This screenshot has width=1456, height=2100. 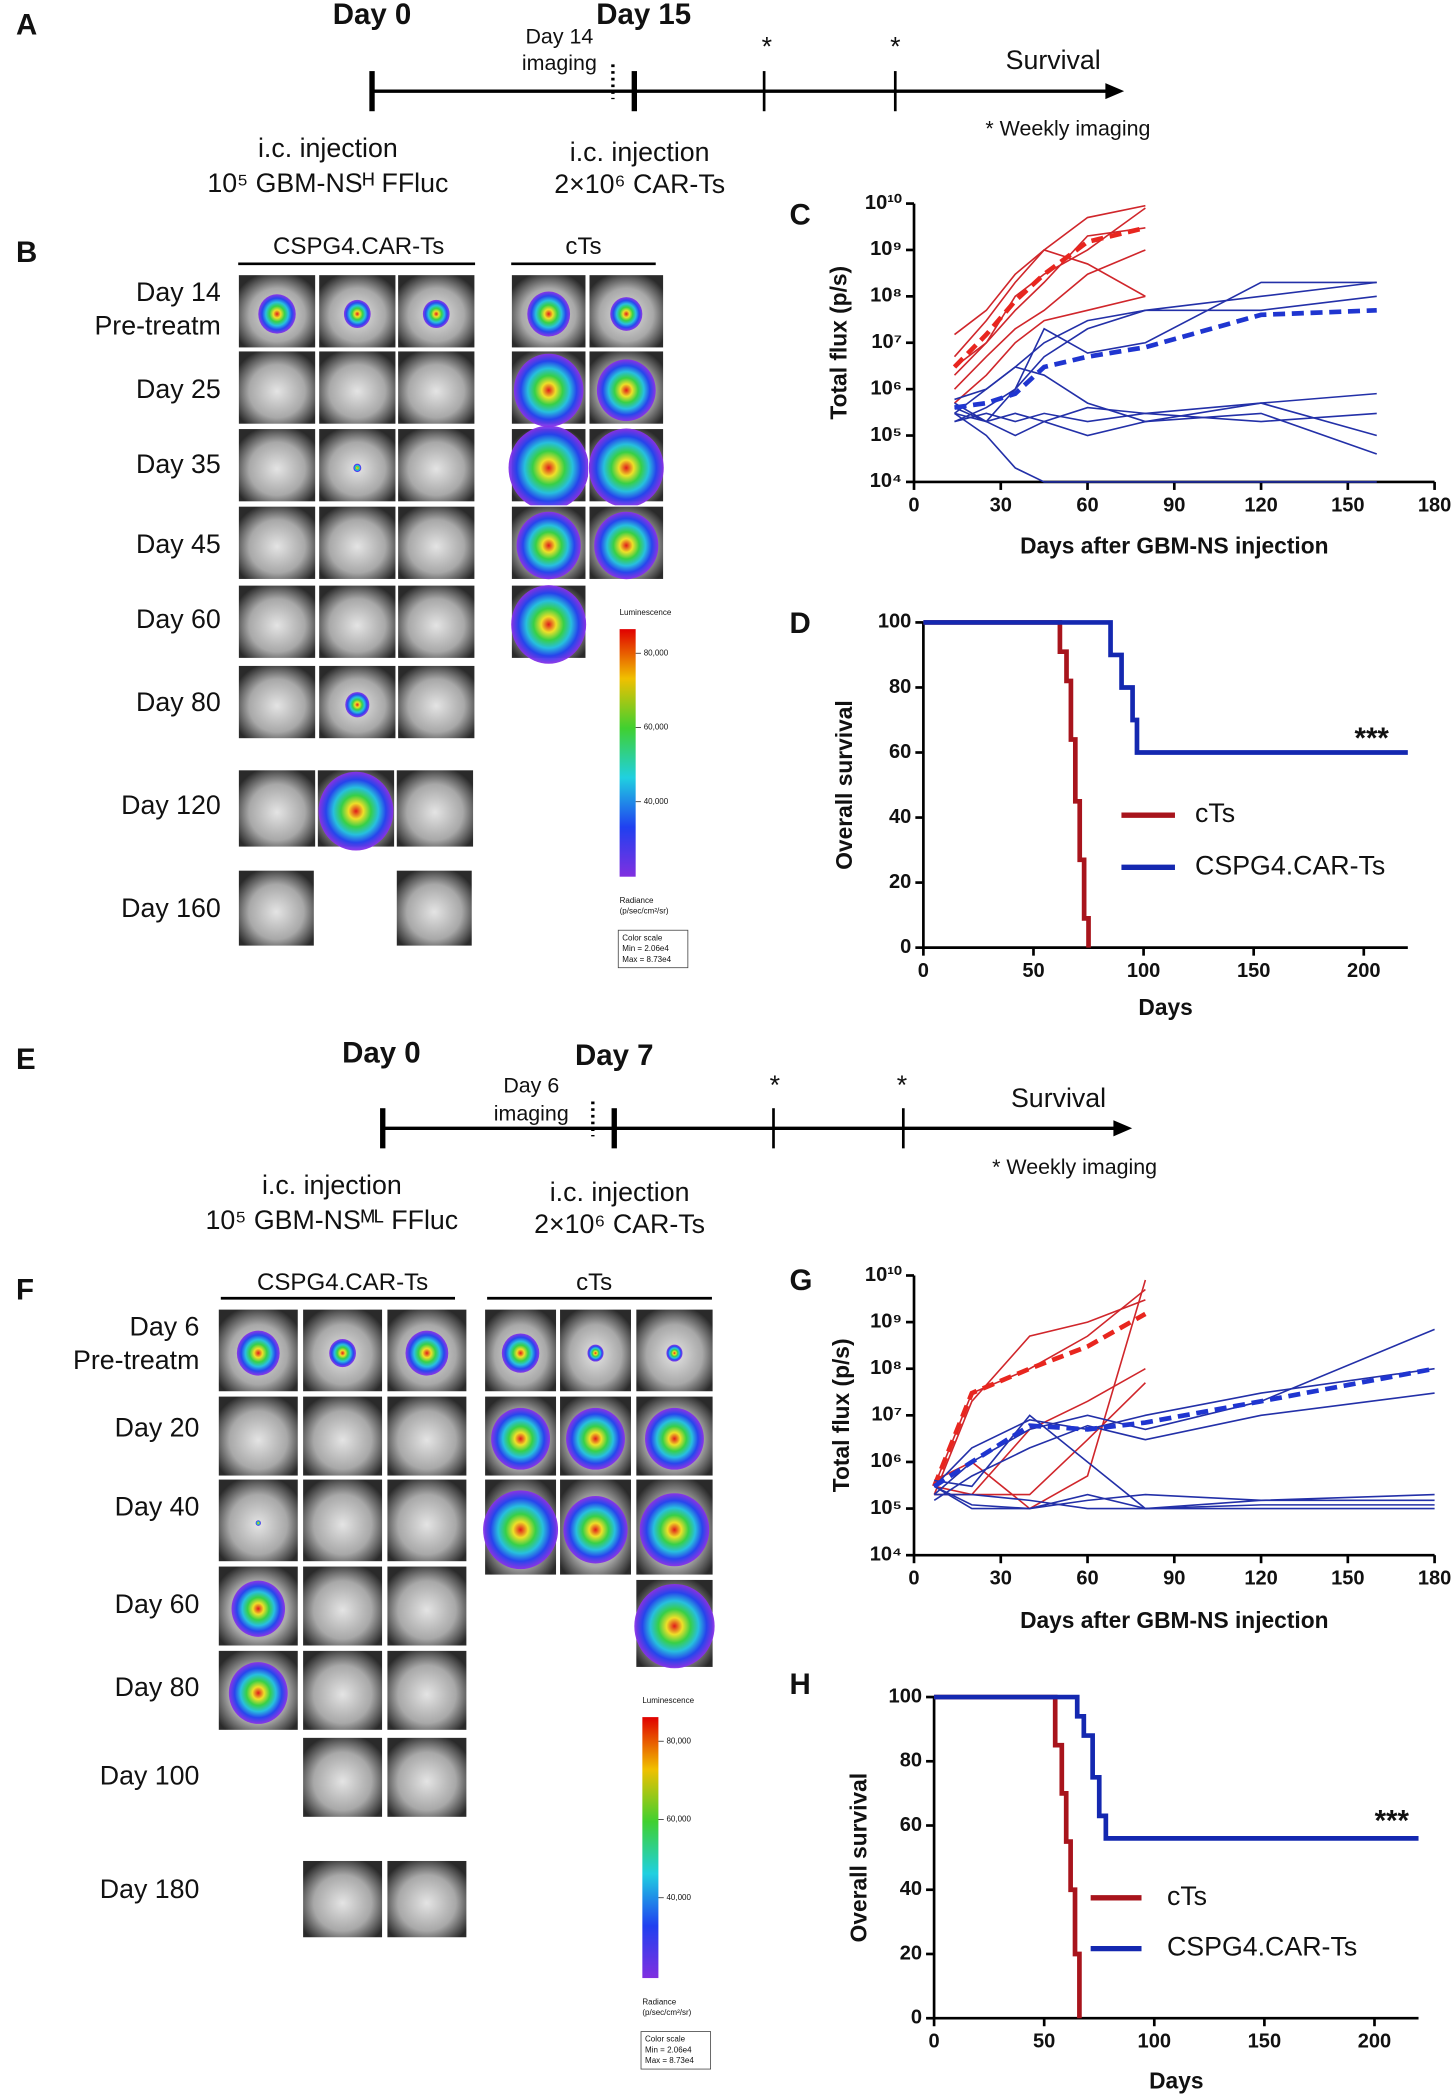 I want to click on annotation: ***, so click(x=1392, y=1821).